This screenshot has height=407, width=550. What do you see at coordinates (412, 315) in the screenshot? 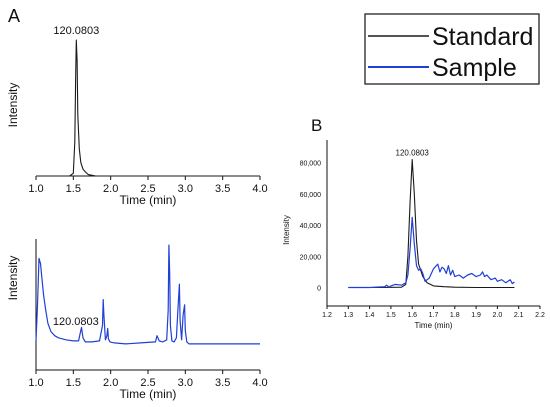
I see `x-tick-label: 1.6` at bounding box center [412, 315].